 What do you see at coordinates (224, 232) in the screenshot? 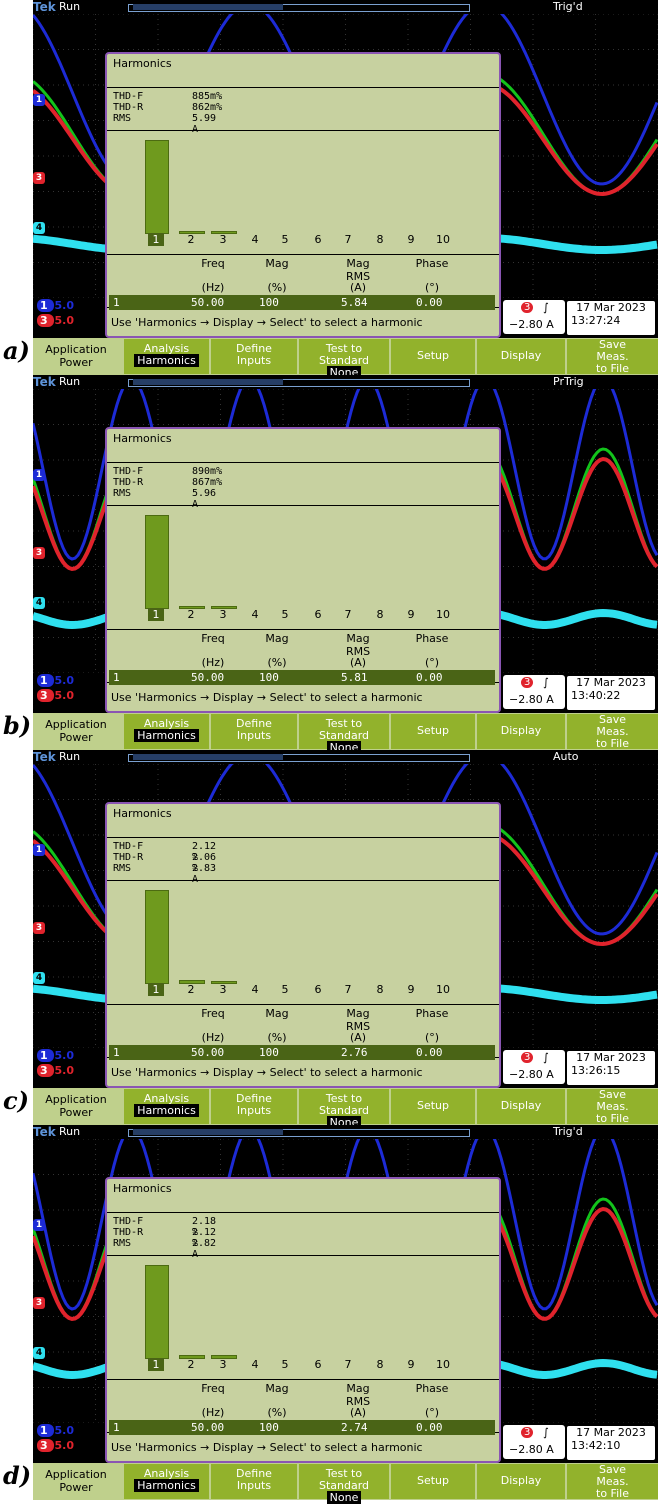
I see `harmonic-bar` at bounding box center [224, 232].